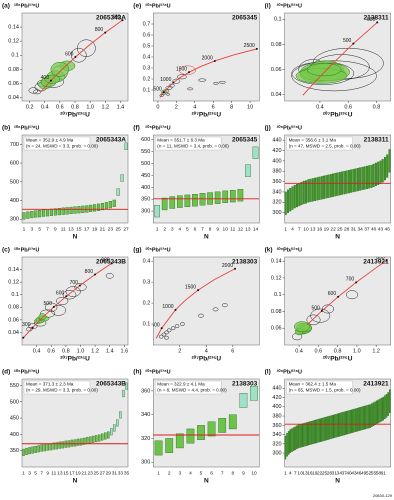 The height and width of the screenshot is (500, 394). Describe the element at coordinates (66, 473) in the screenshot. I see `x-tick-label: 15` at that location.